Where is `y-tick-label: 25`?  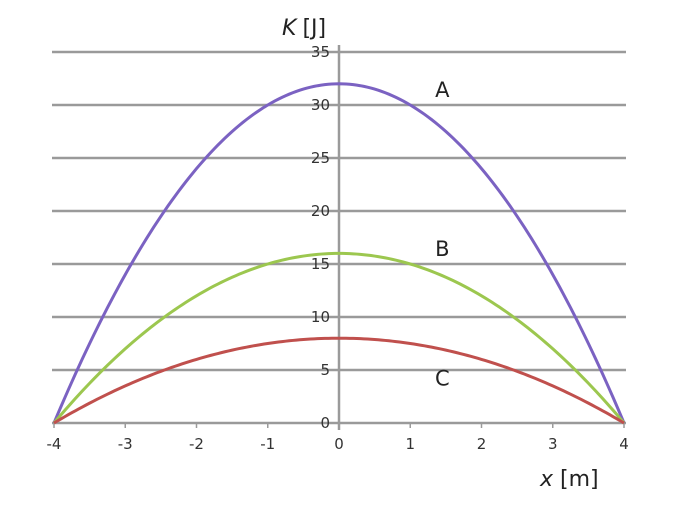 y-tick-label: 25 is located at coordinates (320, 158).